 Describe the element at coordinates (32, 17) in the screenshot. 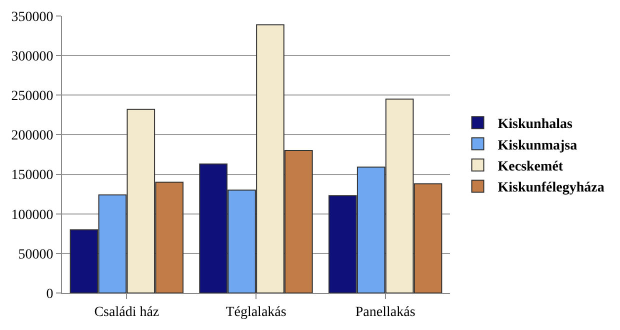

I see `y-tick-label: 350000` at that location.